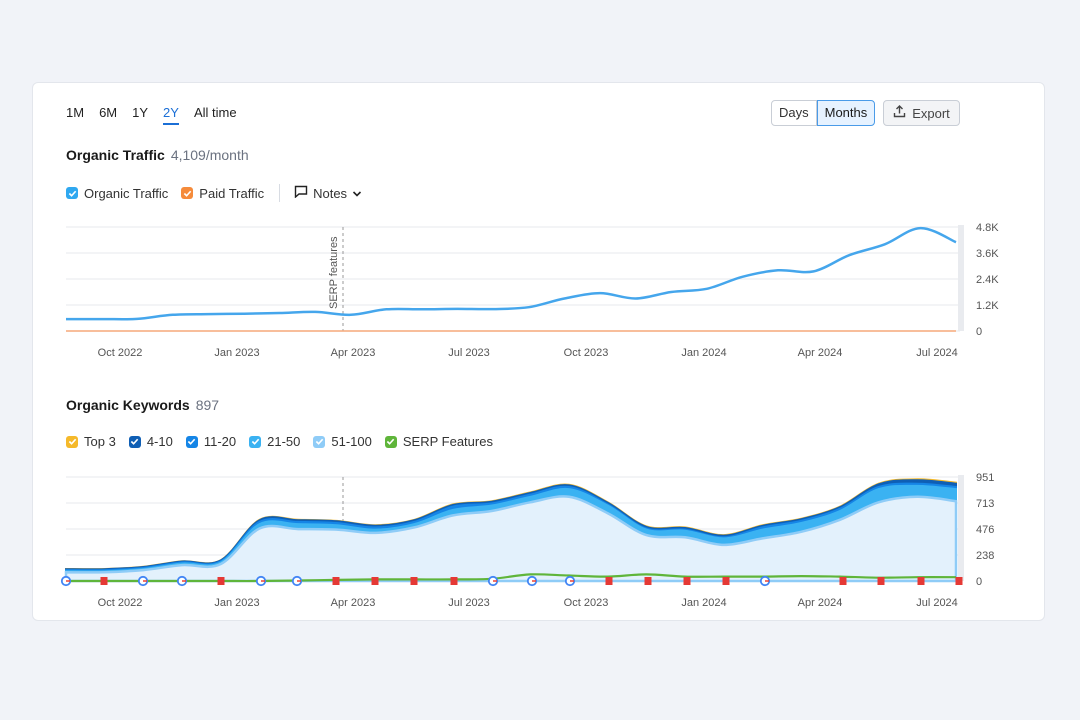  Describe the element at coordinates (985, 478) in the screenshot. I see `y-tick-label: 951` at that location.